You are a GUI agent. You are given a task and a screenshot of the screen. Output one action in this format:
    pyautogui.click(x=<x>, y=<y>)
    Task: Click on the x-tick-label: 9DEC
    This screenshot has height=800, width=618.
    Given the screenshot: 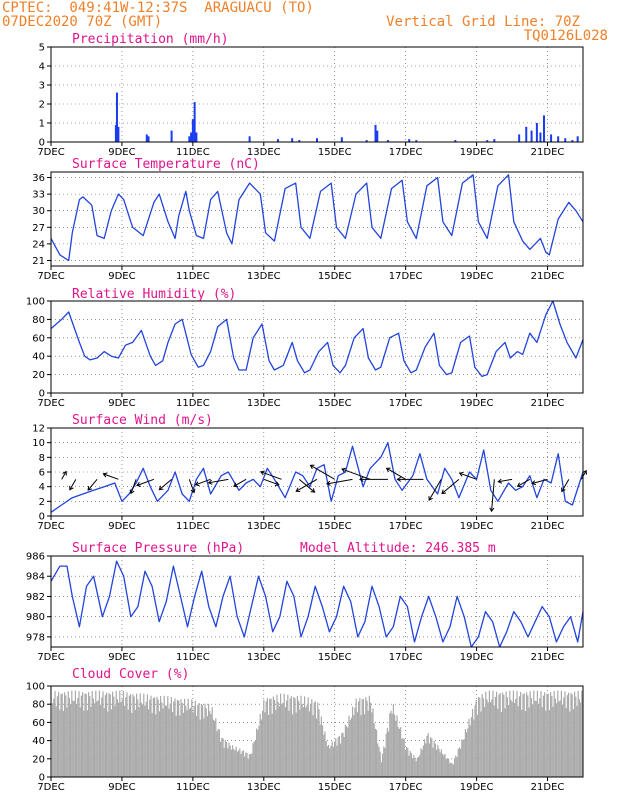 What is the action you would take?
    pyautogui.click(x=121, y=152)
    